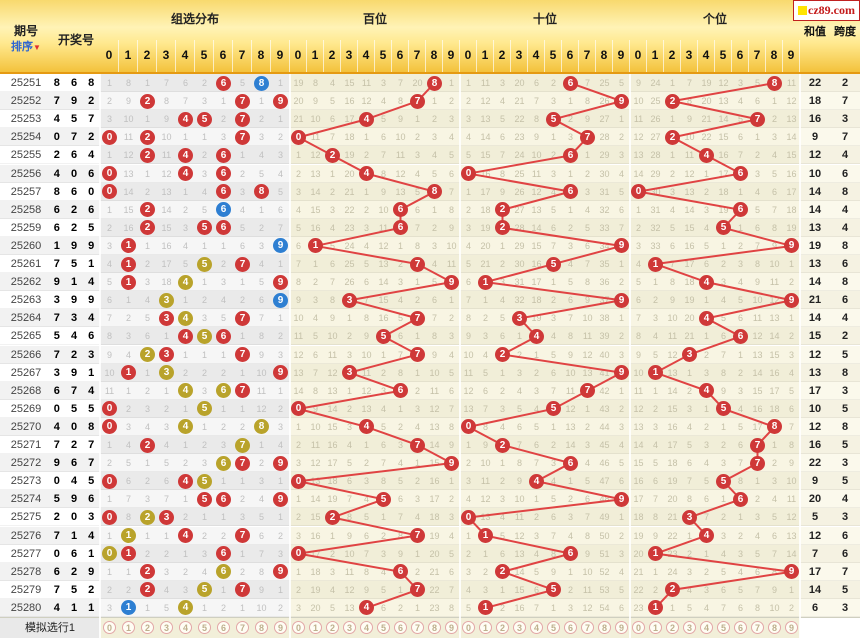 This screenshot has width=860, height=638. I want to click on simulate-digit-hundreds-0: 0, so click(298, 627).